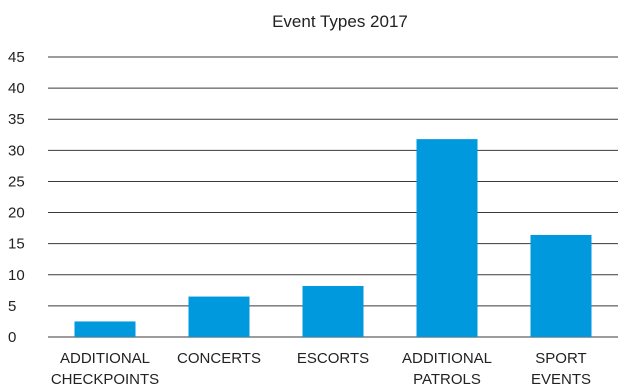  What do you see at coordinates (333, 358) in the screenshot?
I see `x-tick-label: ESCORTS` at bounding box center [333, 358].